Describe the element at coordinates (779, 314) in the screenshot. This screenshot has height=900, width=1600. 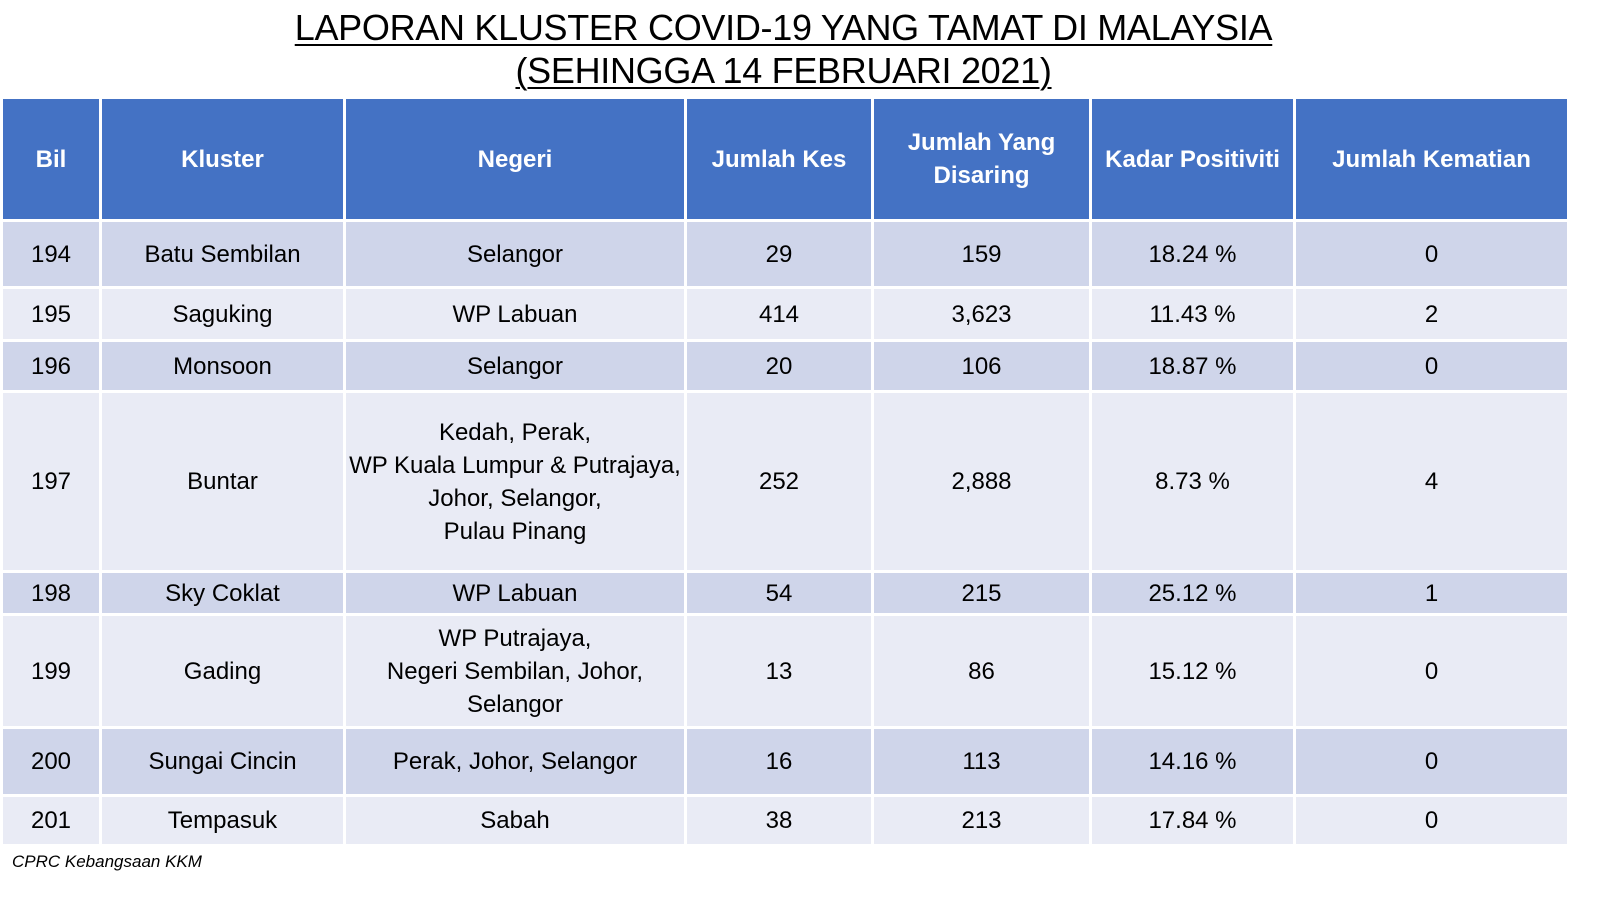
I see `cell-jumlah-kes: 414` at that location.